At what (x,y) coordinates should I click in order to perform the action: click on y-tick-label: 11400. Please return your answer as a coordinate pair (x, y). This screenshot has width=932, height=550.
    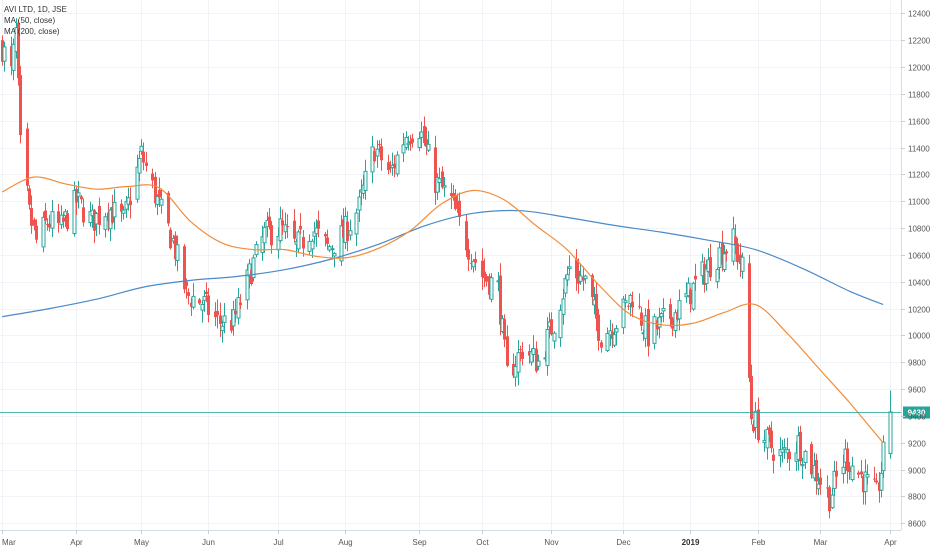
    Looking at the image, I should click on (919, 149).